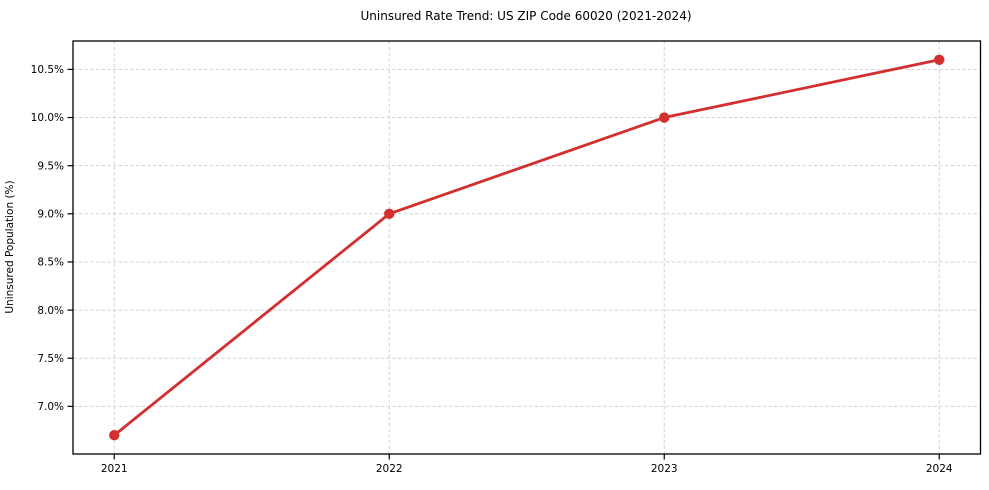 This screenshot has width=989, height=490. What do you see at coordinates (50, 215) in the screenshot?
I see `y-tick-label: 9.0%` at bounding box center [50, 215].